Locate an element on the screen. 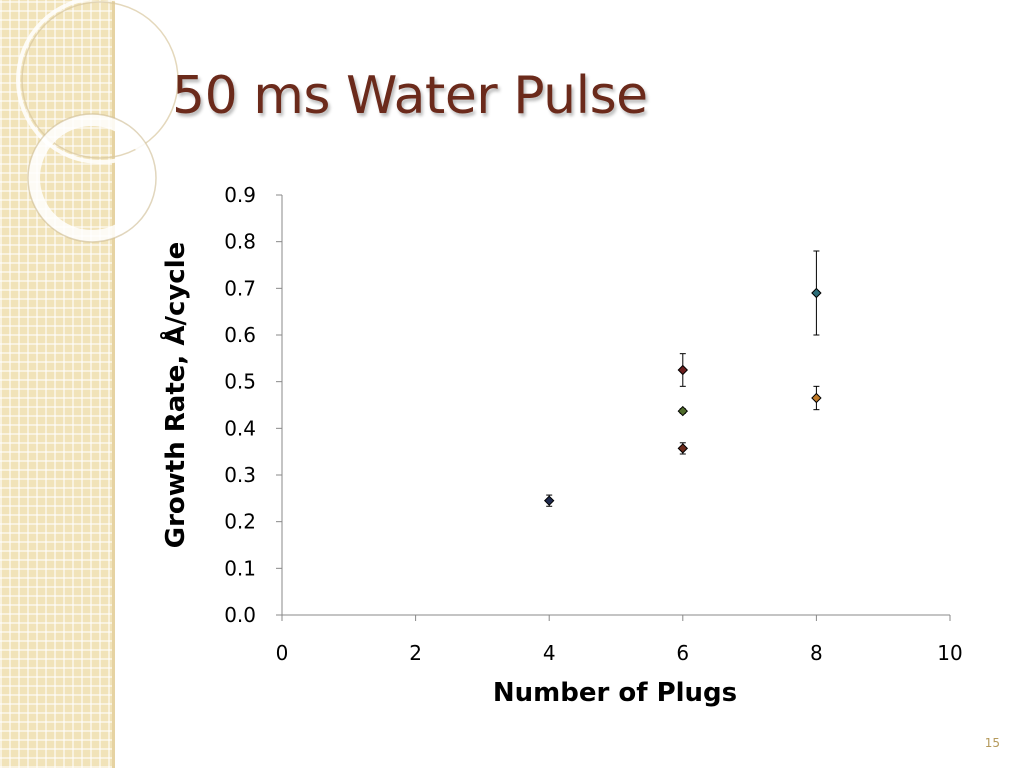 Image resolution: width=1024 pixels, height=768 pixels. page-number: 15 is located at coordinates (992, 743).